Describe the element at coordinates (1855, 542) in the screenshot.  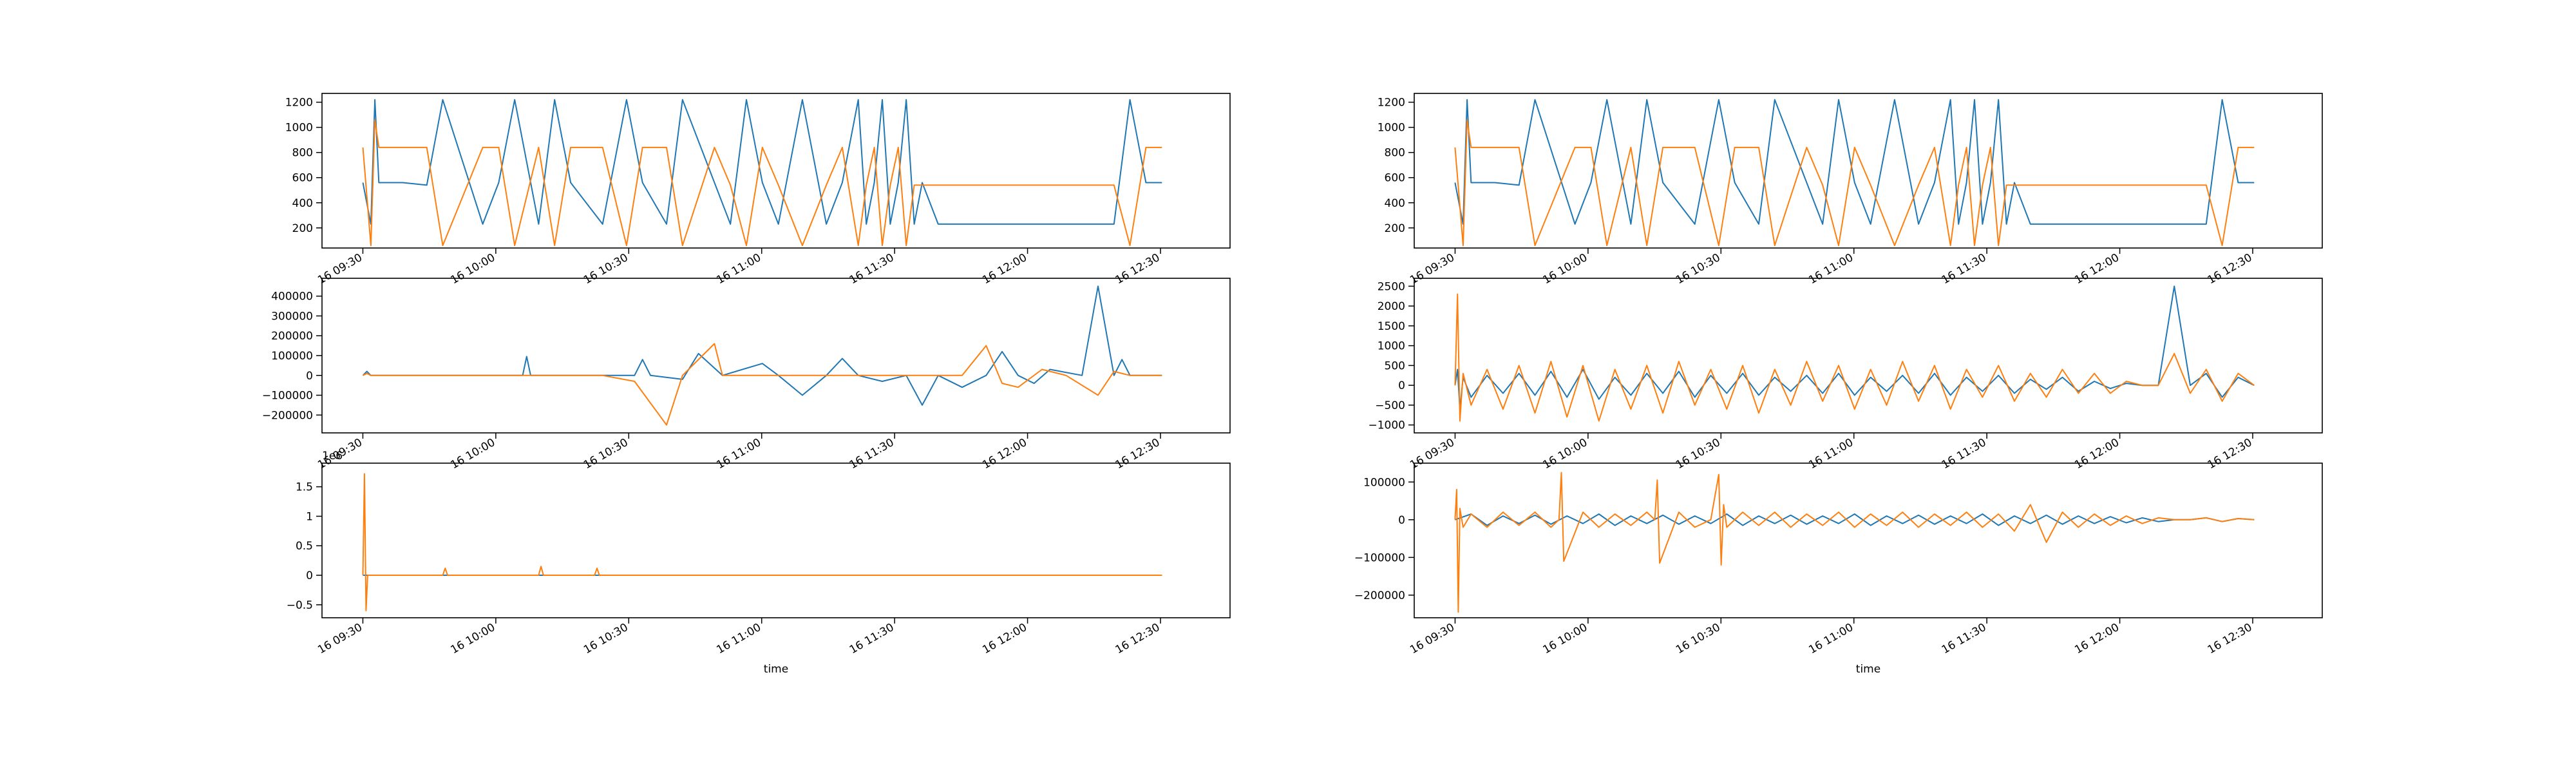
I see `chart-5-series-1-line` at that location.